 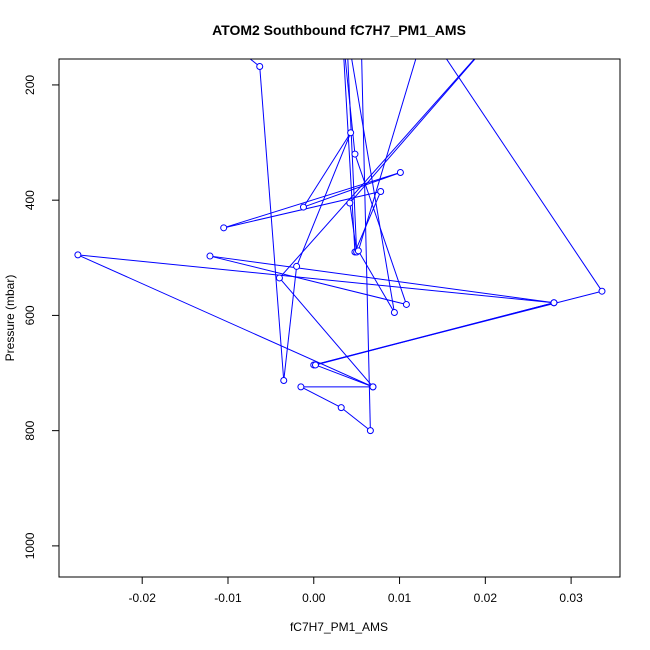 What do you see at coordinates (41, 317) in the screenshot?
I see `y-axis-ticks: 200 400 600 800 1000` at bounding box center [41, 317].